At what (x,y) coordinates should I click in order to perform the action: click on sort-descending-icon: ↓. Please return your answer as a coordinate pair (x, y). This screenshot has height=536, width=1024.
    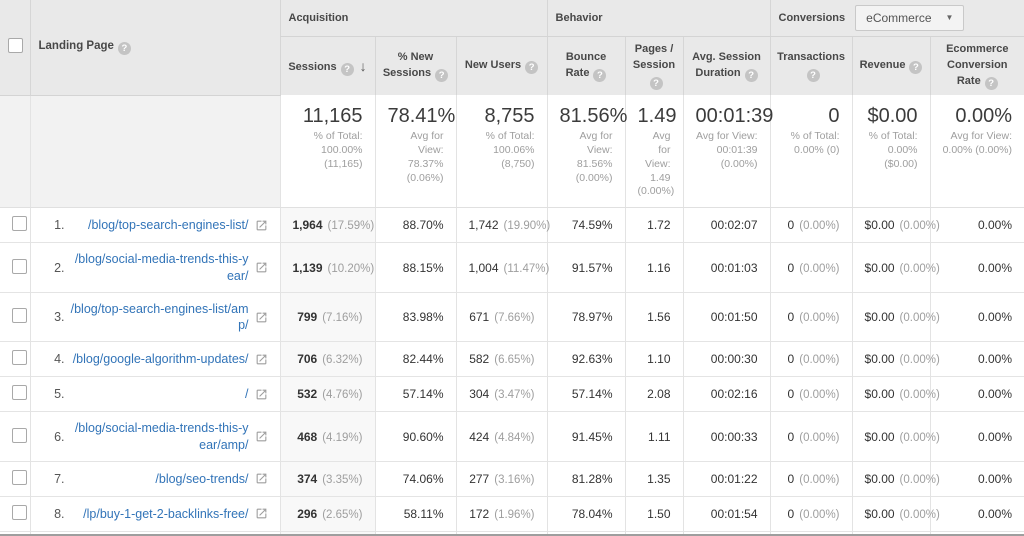
    Looking at the image, I should click on (363, 65).